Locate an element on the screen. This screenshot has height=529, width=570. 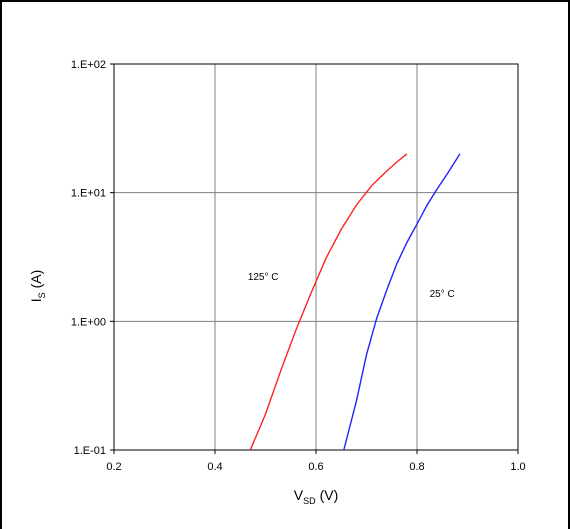
x-axis-label-main: V is located at coordinates (299, 495).